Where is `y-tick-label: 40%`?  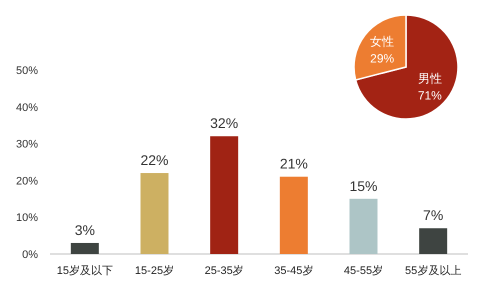
y-tick-label: 40% is located at coordinates (27, 108).